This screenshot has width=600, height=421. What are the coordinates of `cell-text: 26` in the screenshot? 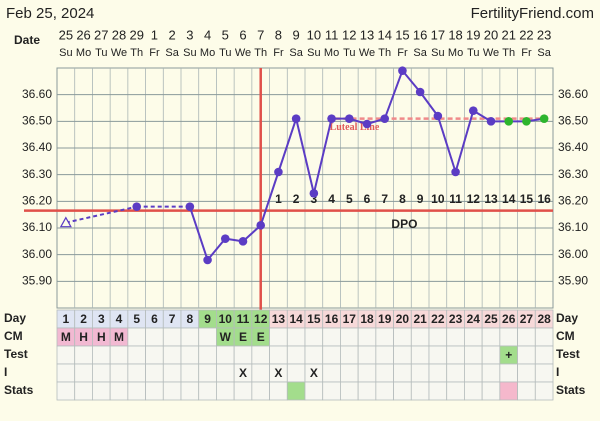 It's located at (509, 319).